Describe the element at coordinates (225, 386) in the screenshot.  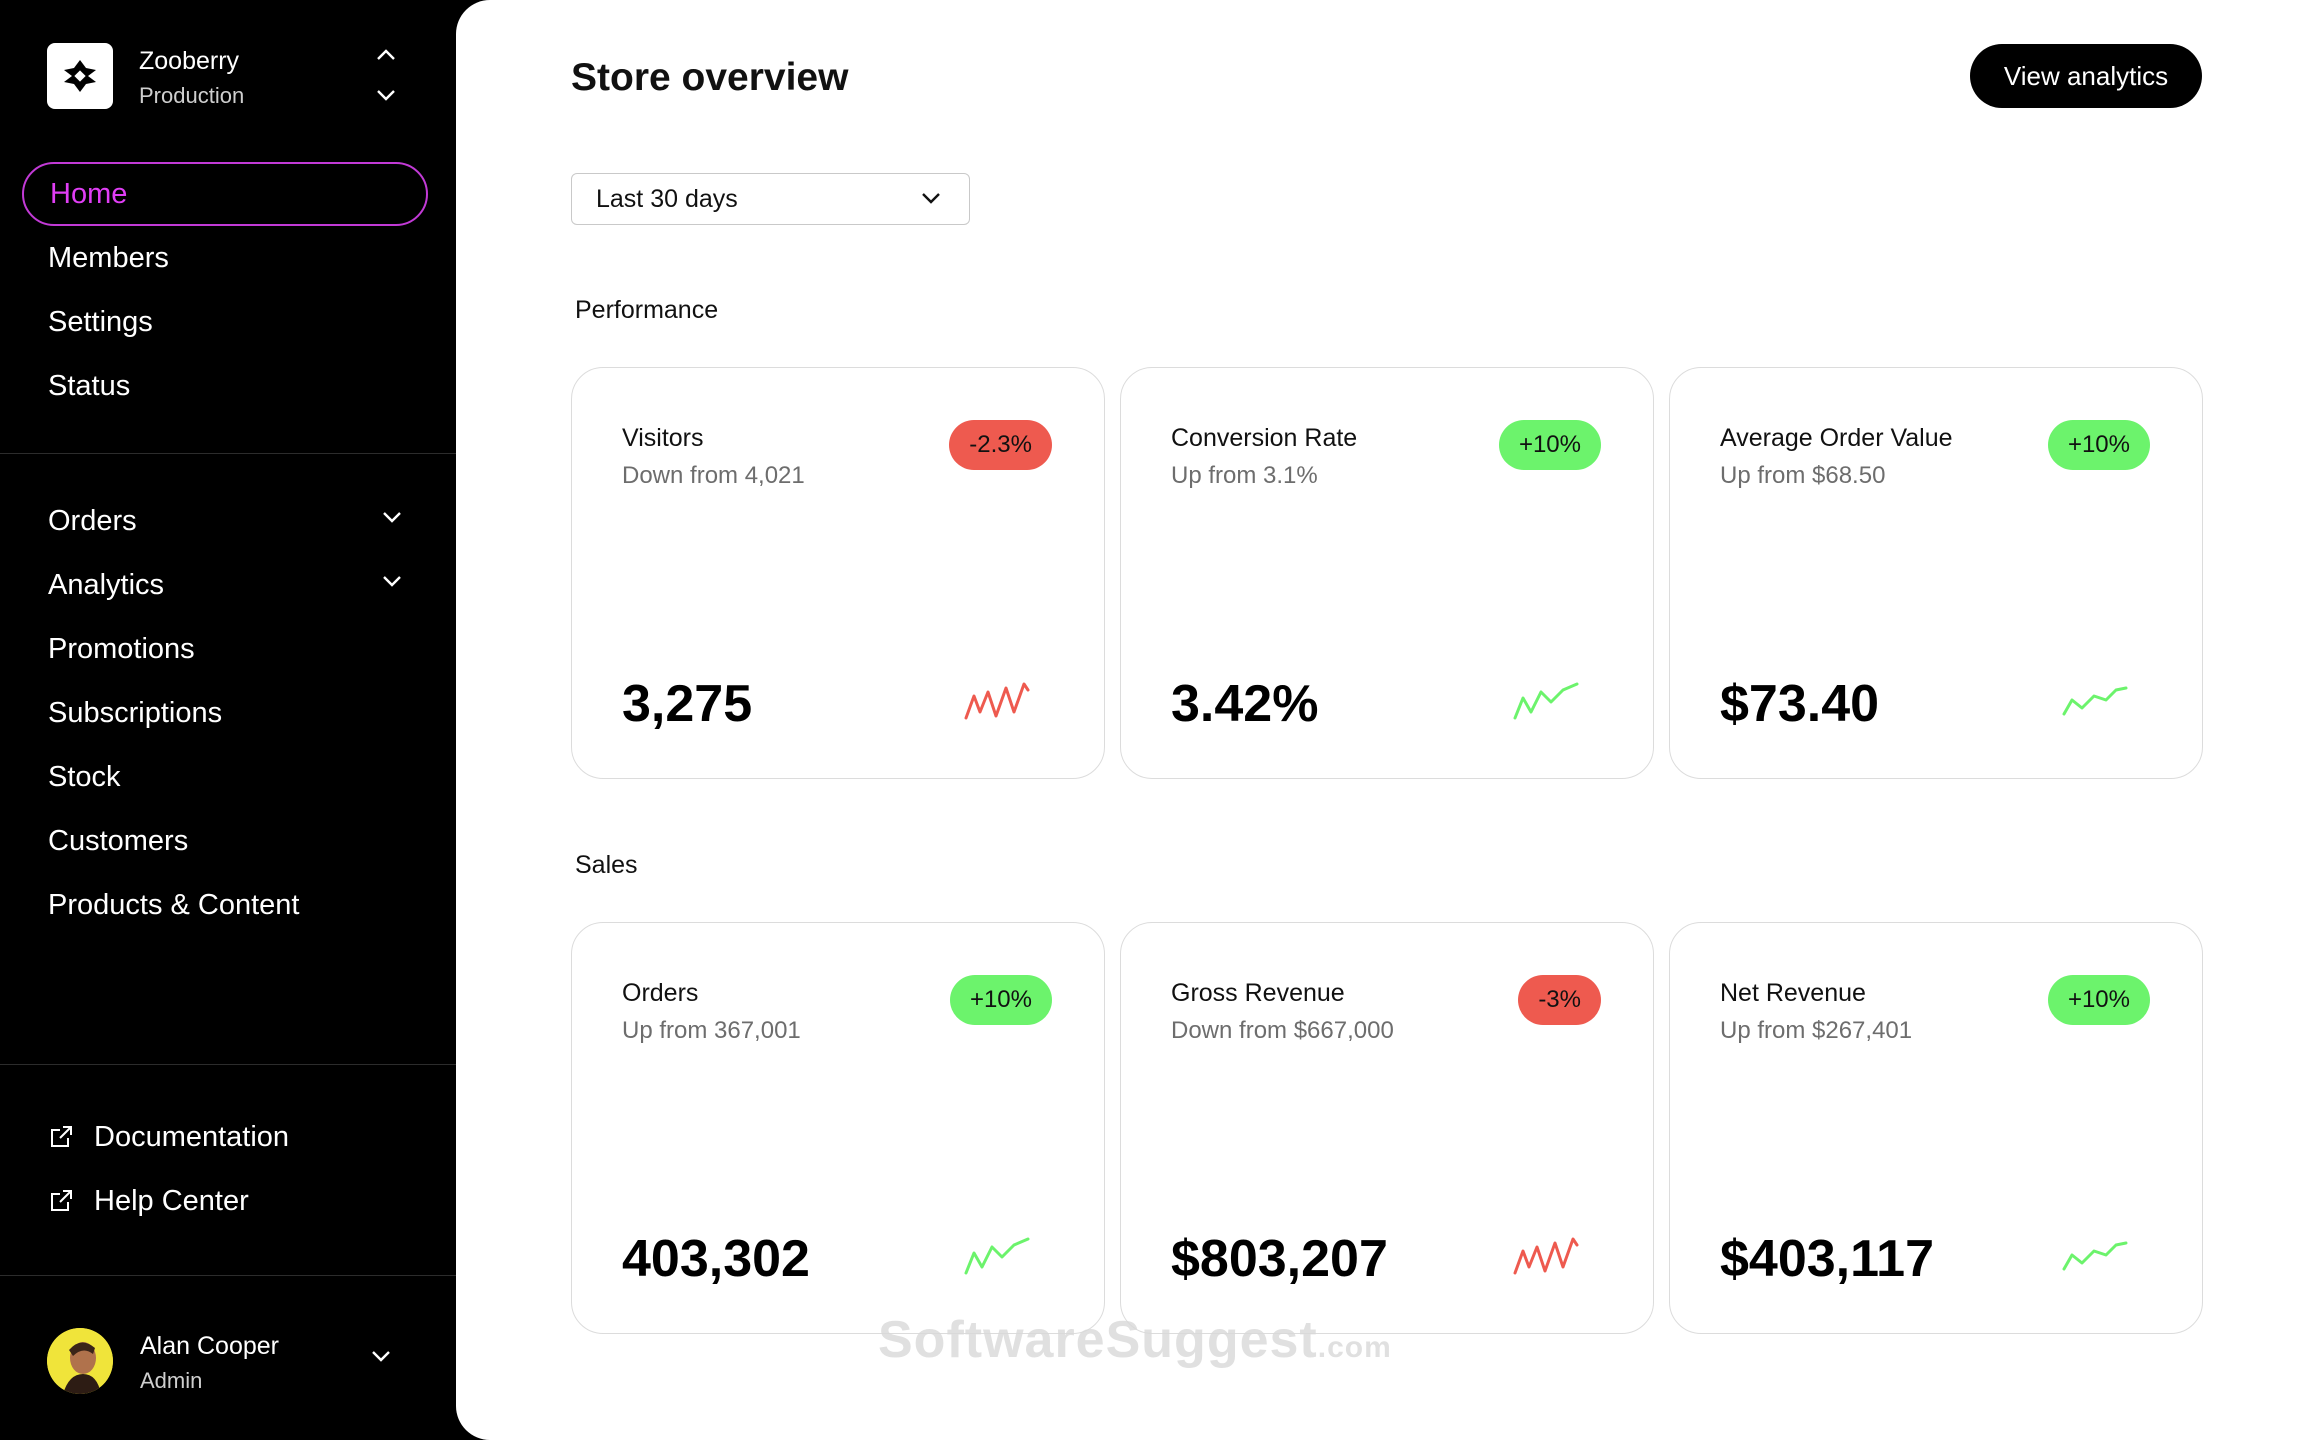
I see `sidebar-item-status: Status` at that location.